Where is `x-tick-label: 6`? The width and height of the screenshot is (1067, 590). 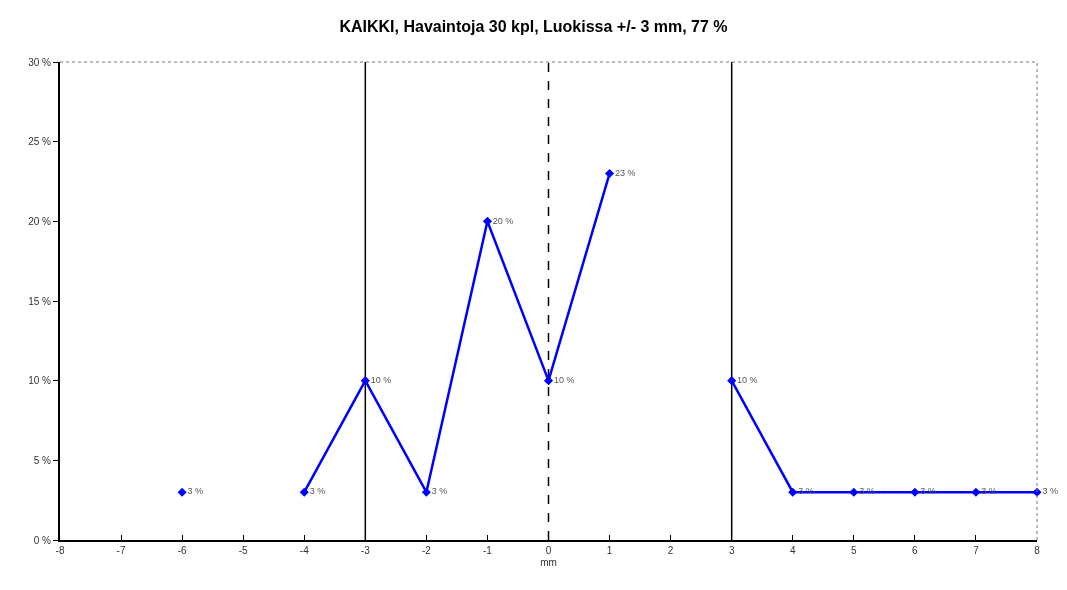 x-tick-label: 6 is located at coordinates (915, 550).